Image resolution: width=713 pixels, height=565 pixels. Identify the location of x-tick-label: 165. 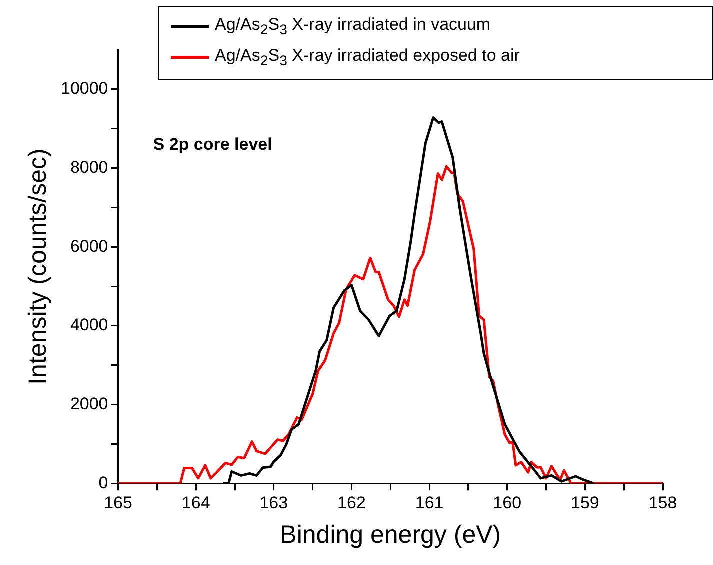
(118, 502).